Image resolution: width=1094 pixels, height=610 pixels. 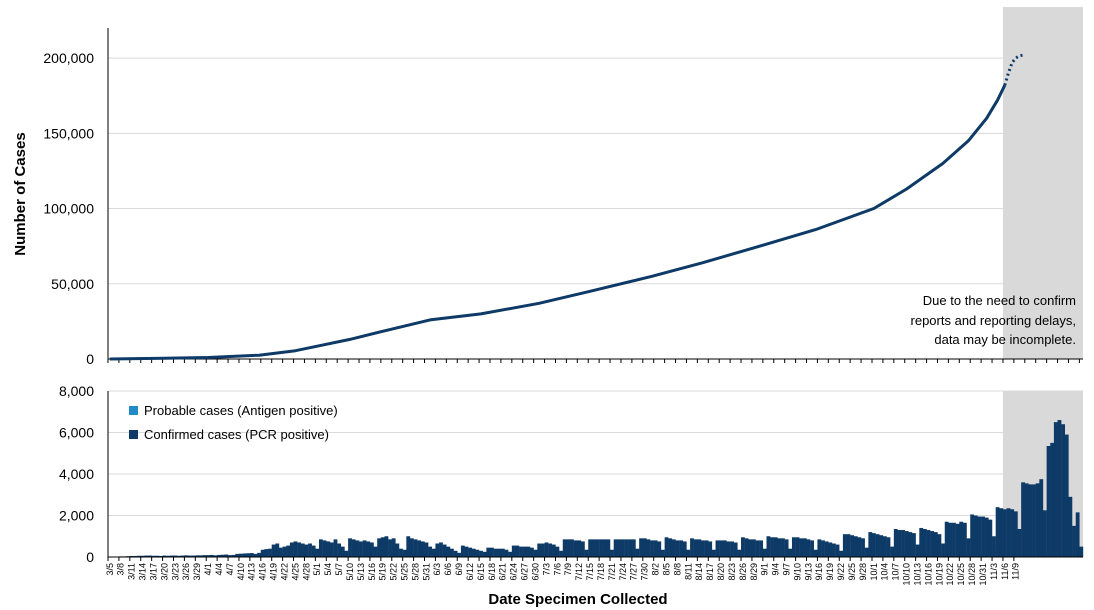 What do you see at coordinates (852, 572) in the screenshot?
I see `bottom-x-tick-label: 9/25` at bounding box center [852, 572].